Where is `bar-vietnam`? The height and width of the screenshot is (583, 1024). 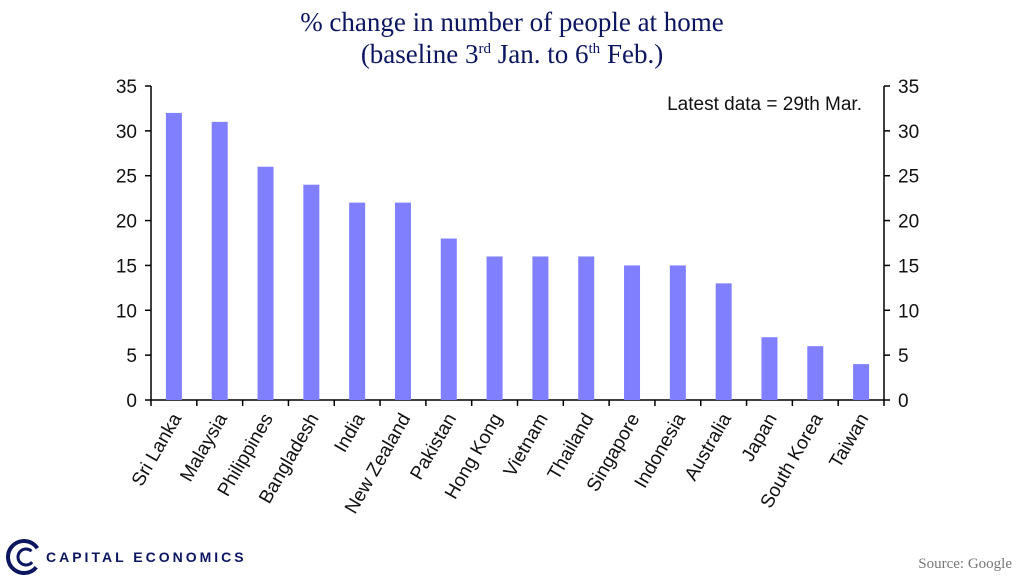
bar-vietnam is located at coordinates (540, 328).